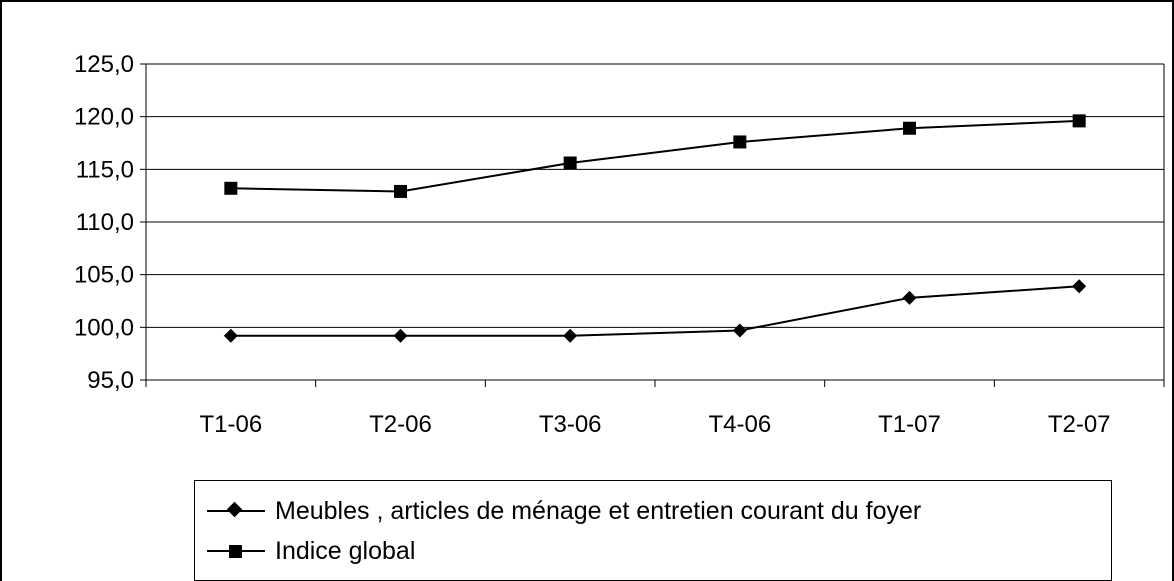  I want to click on y-tick-label: 110,0, so click(105, 222).